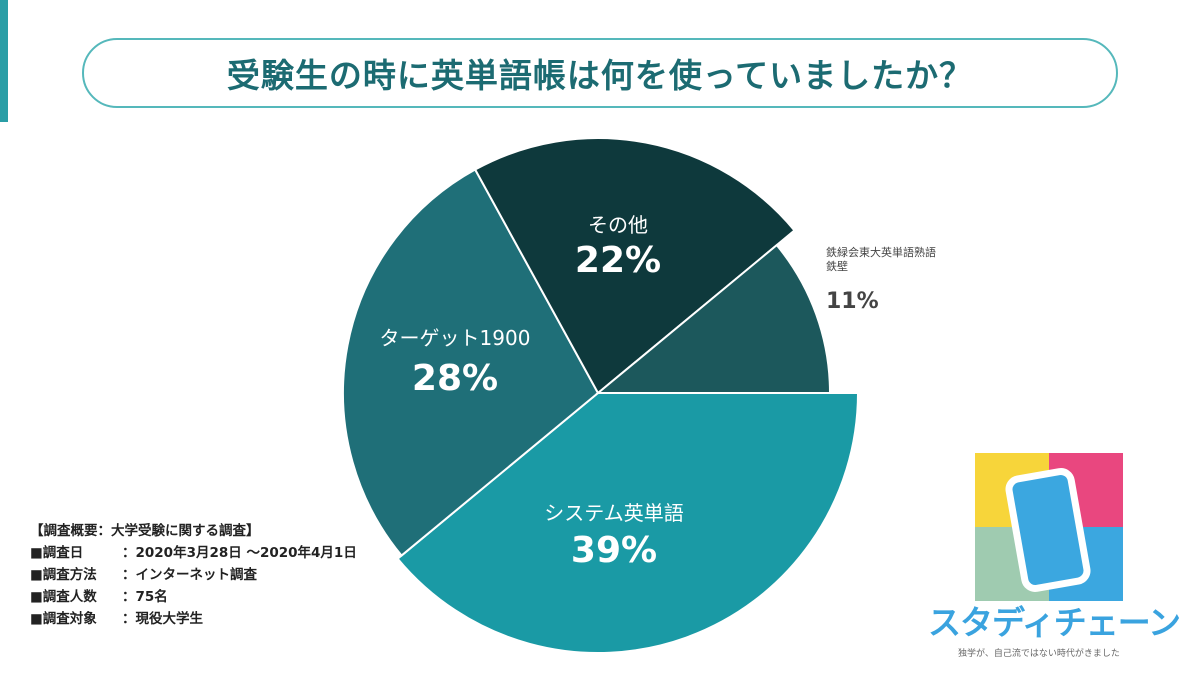 Image resolution: width=1200 pixels, height=674 pixels. I want to click on chart-title: 受験生の時に英単語帳は何を使っていましたか？, so click(600, 73).